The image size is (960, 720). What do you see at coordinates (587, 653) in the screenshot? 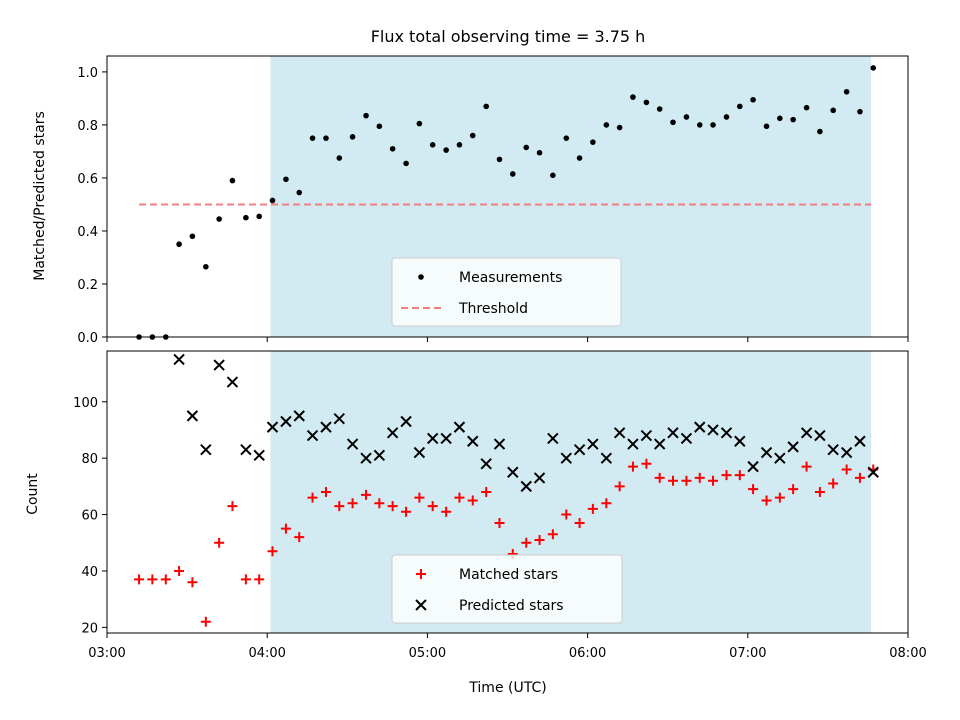
I see `x-tick-label: 06:00` at bounding box center [587, 653].